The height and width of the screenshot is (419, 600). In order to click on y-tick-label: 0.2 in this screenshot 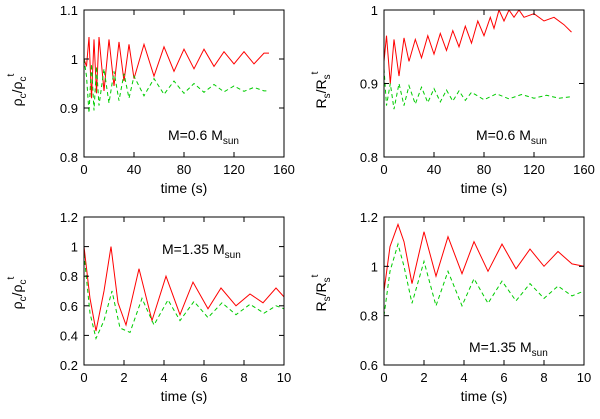, I will do `click(69, 365)`.